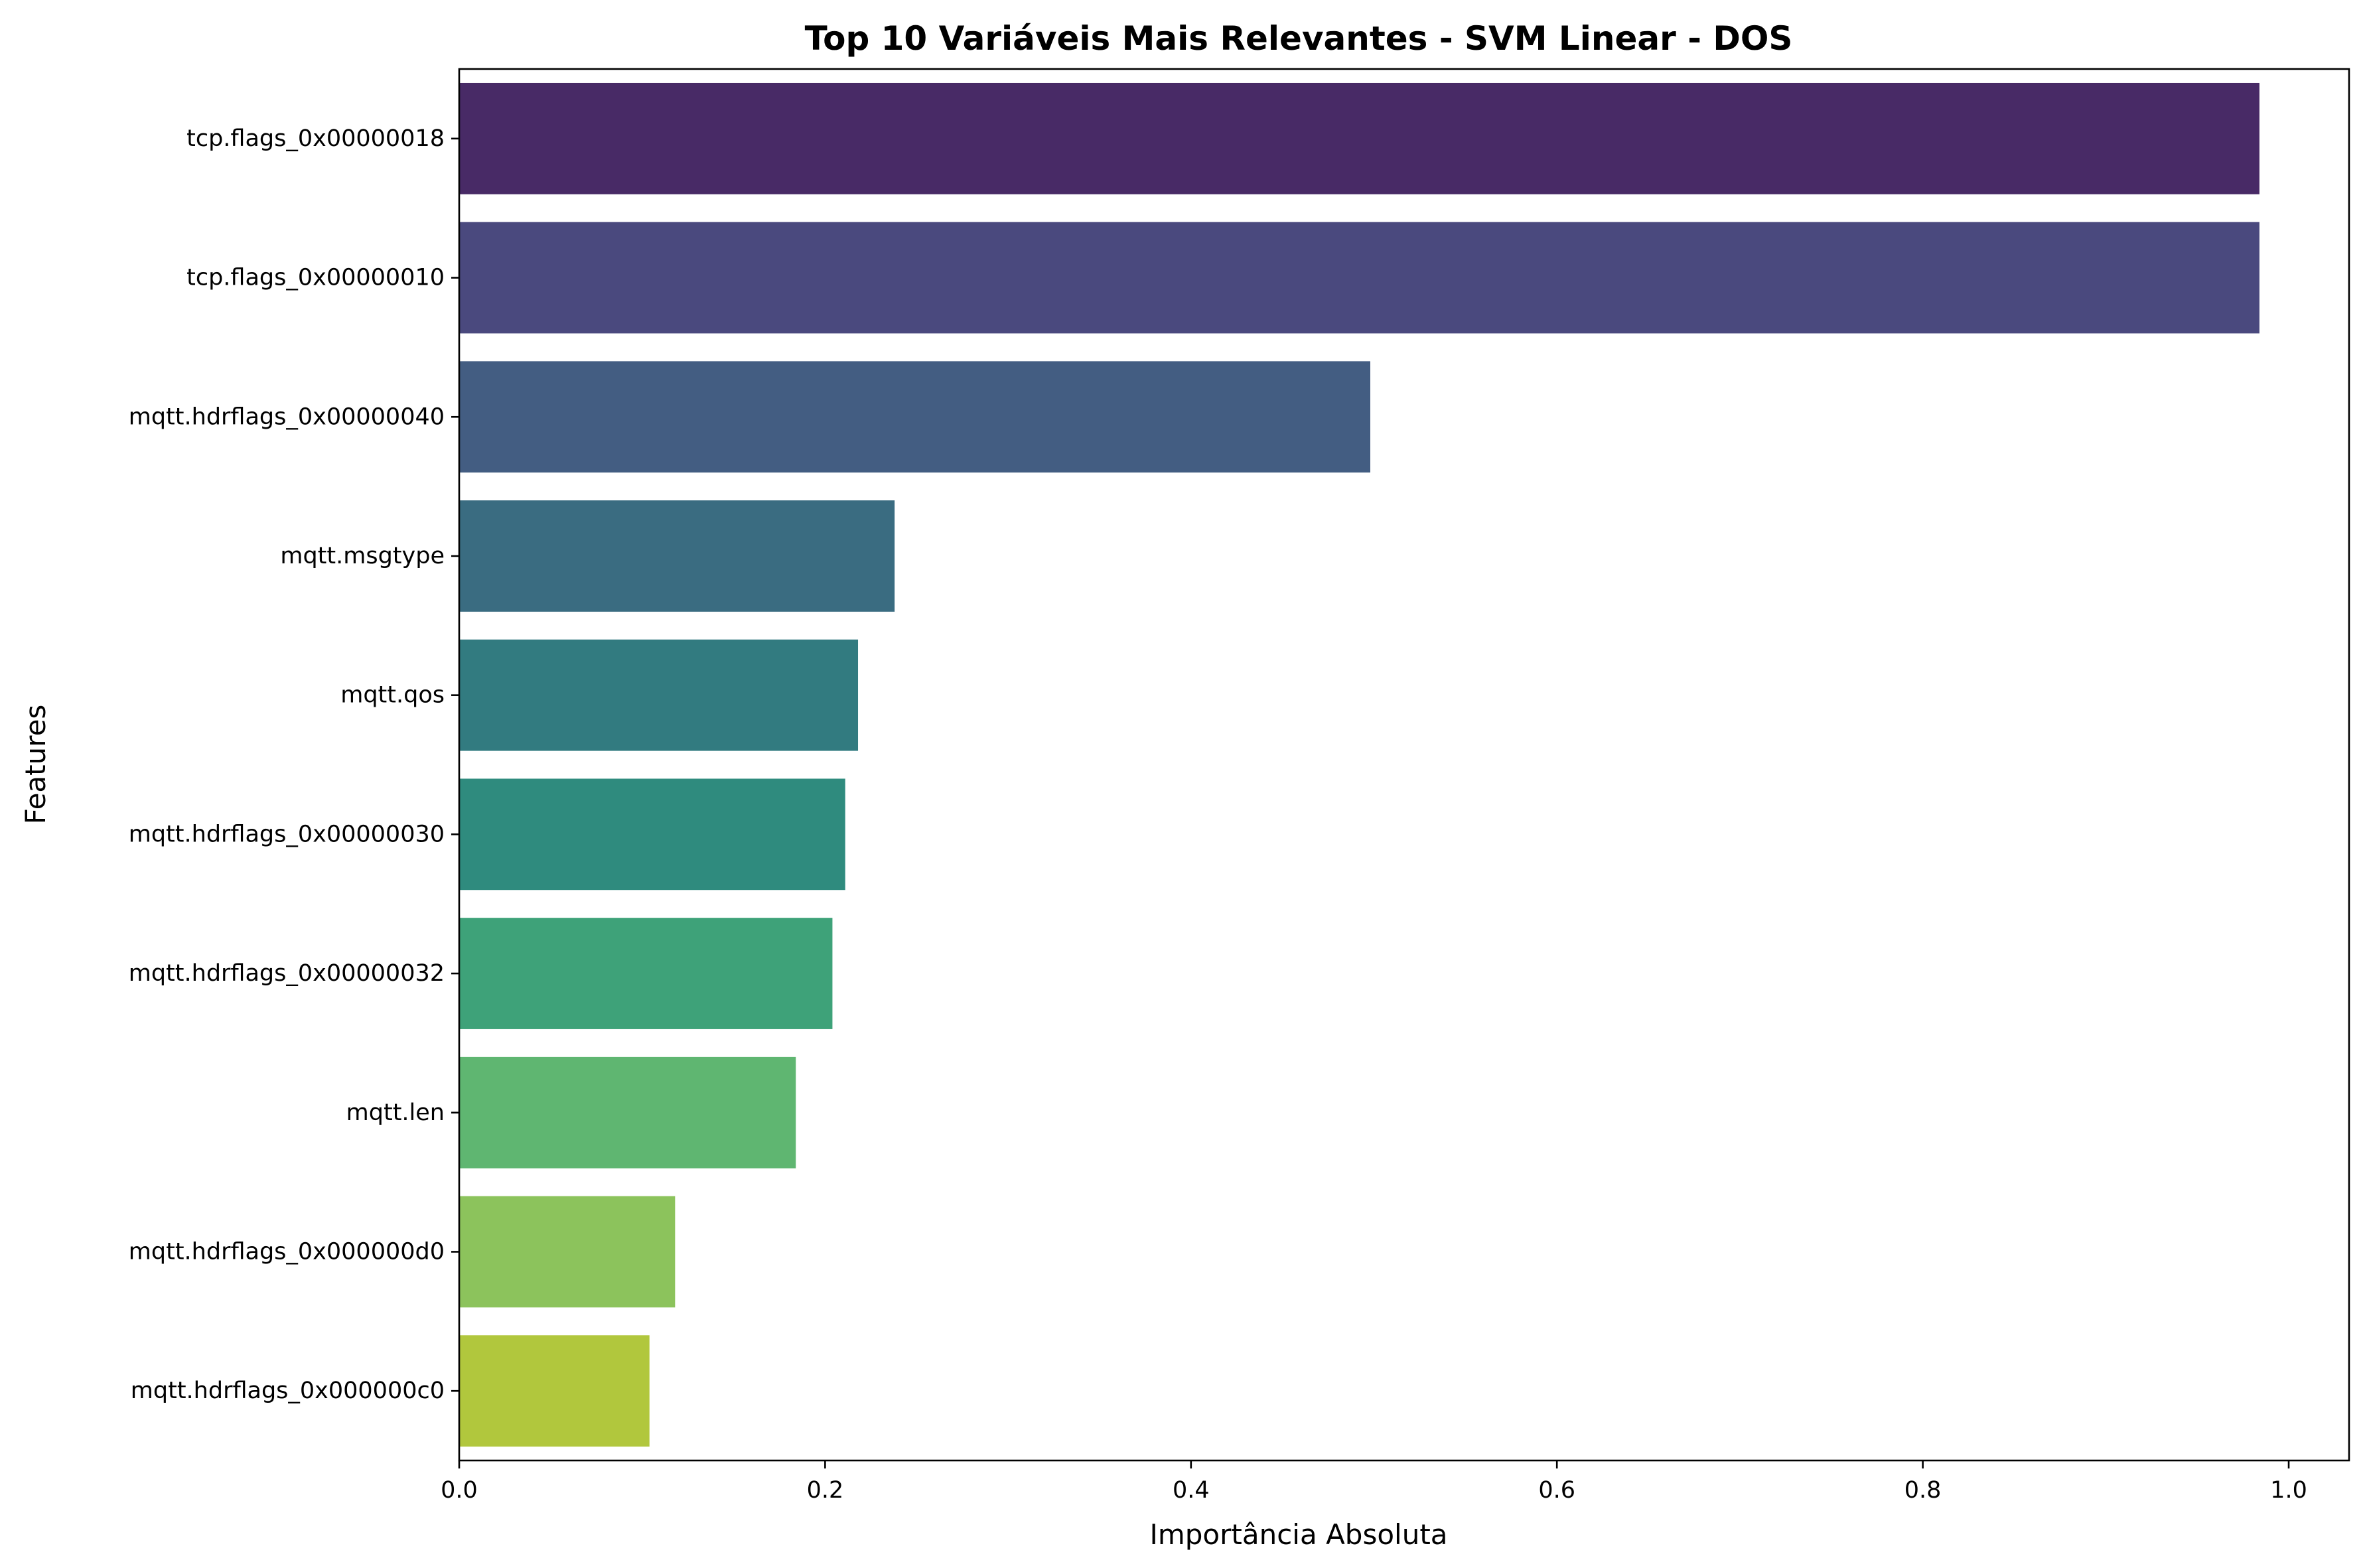  Describe the element at coordinates (1556, 1490) in the screenshot. I see `x-tick-label-3: 0.6` at that location.